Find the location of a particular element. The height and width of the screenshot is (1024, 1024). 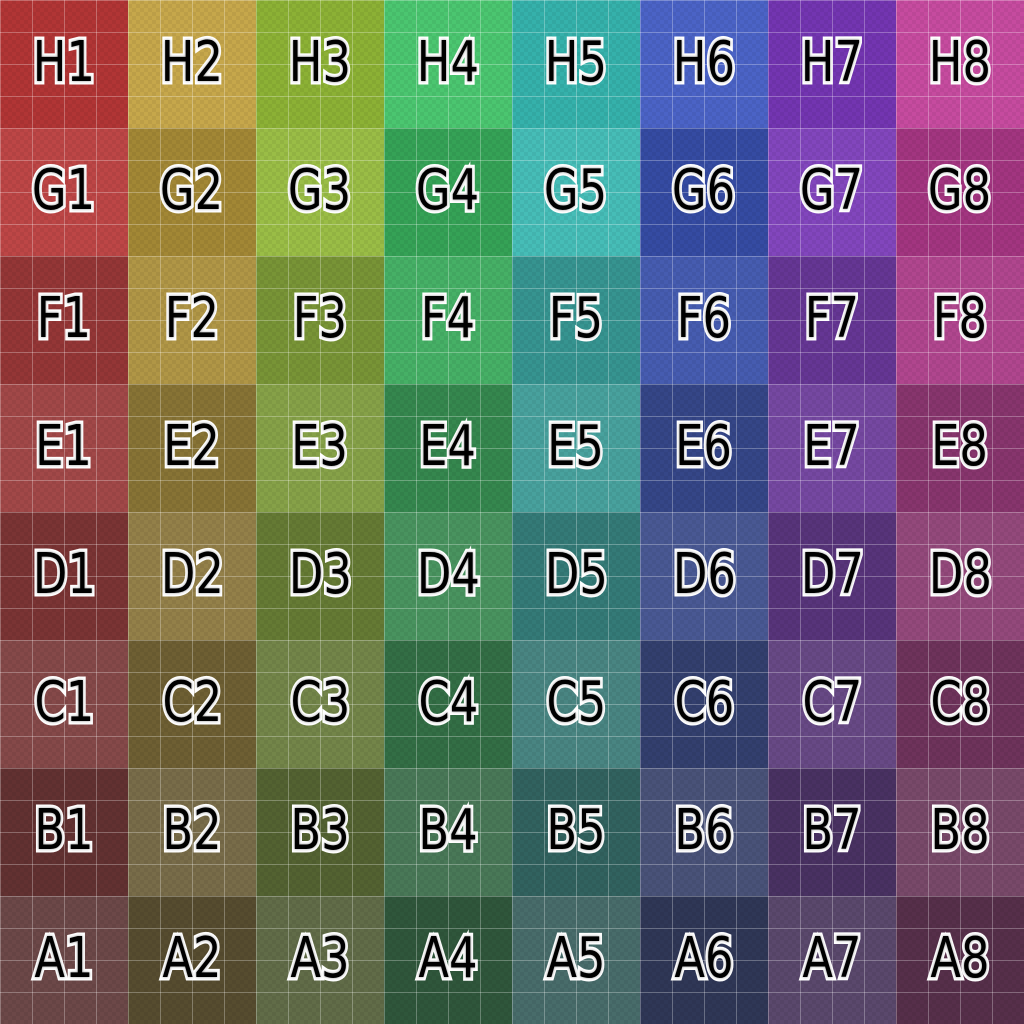

cell-label: A8 is located at coordinates (960, 958).